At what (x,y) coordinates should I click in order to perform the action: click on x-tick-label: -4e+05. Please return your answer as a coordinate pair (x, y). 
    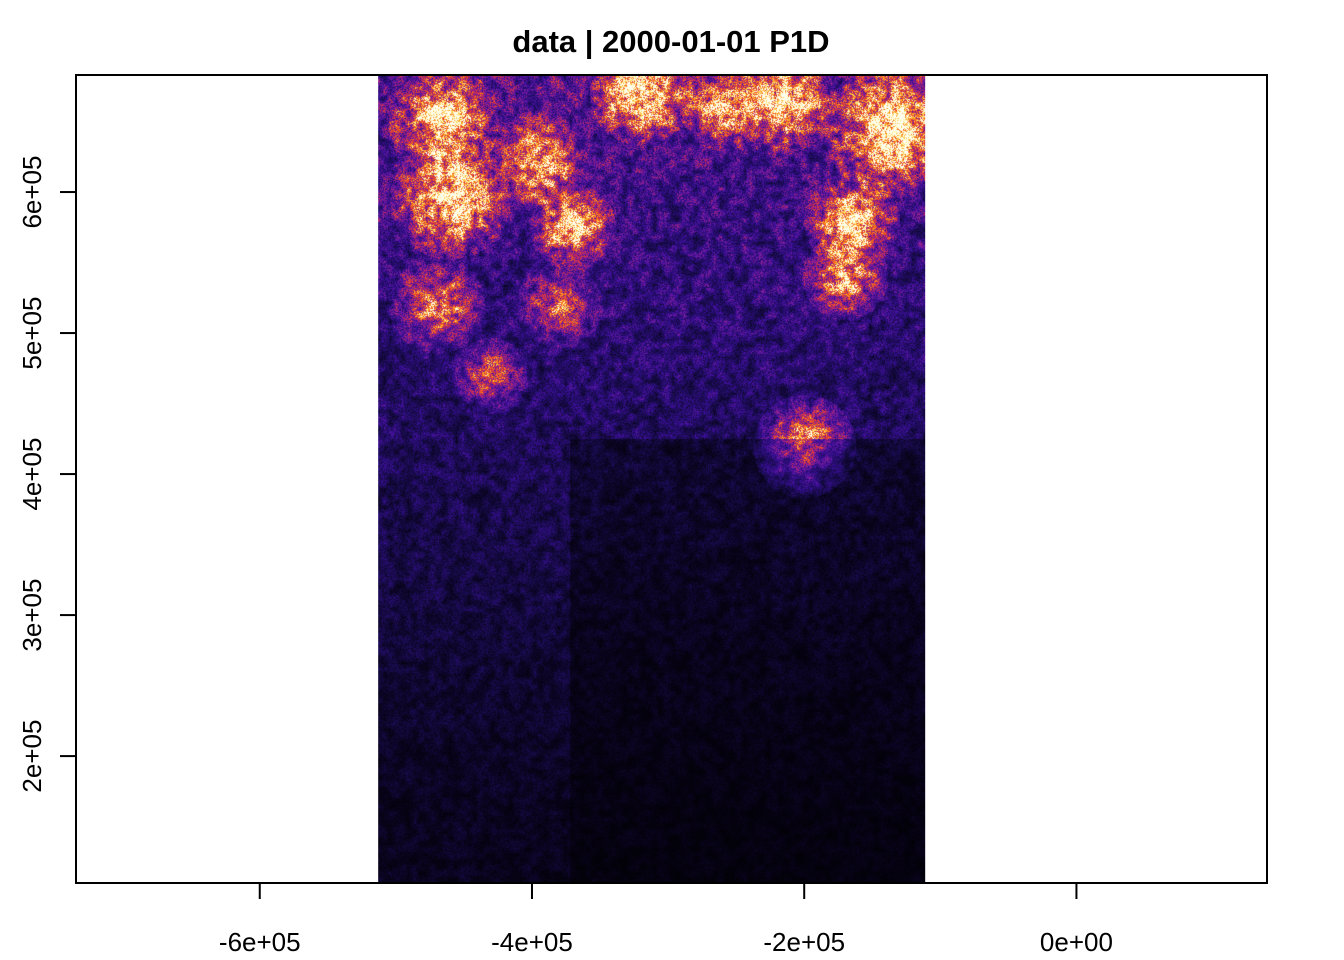
    Looking at the image, I should click on (532, 942).